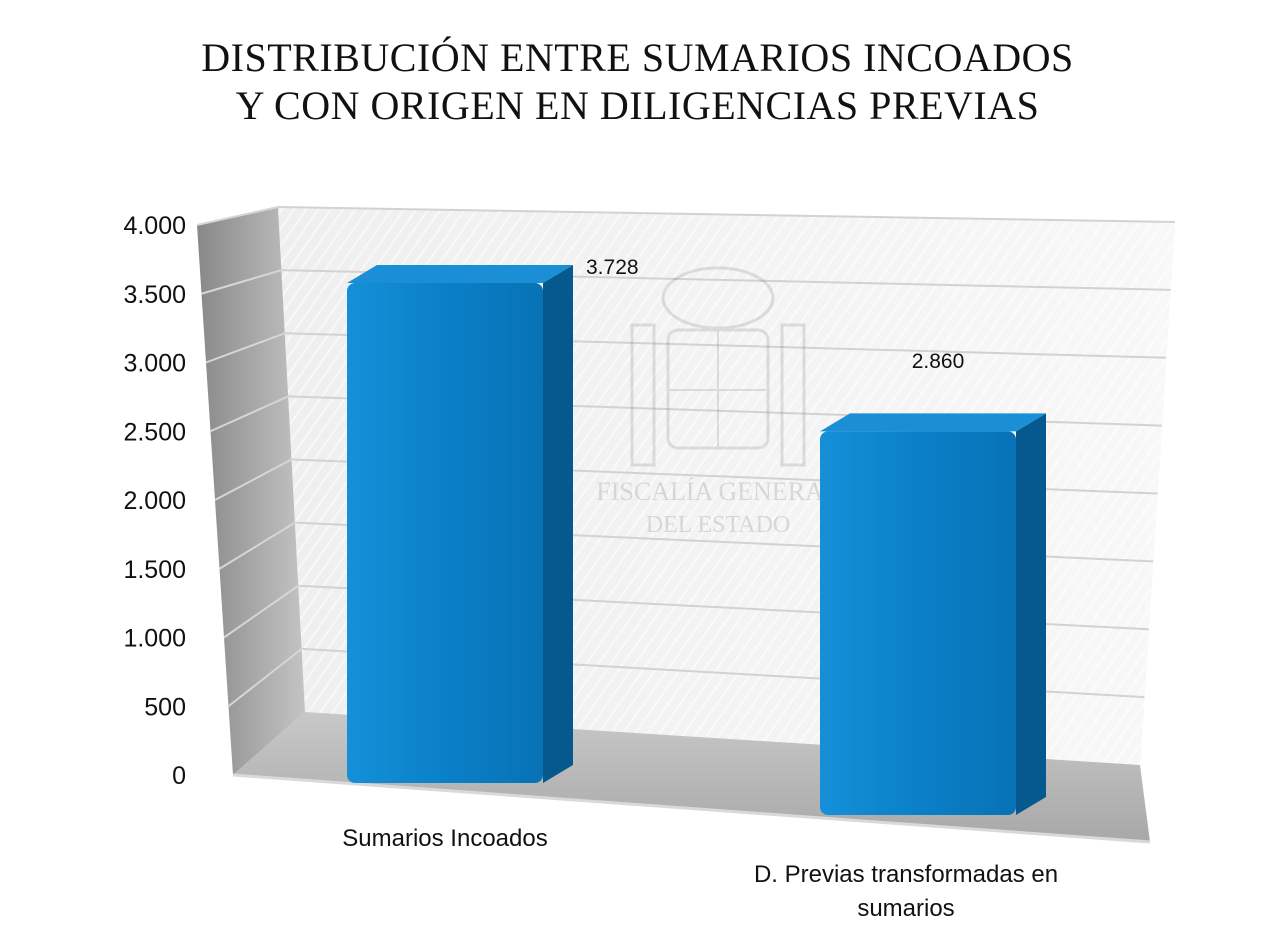  What do you see at coordinates (444, 838) in the screenshot?
I see `x-category-label: Sumarios Incoados` at bounding box center [444, 838].